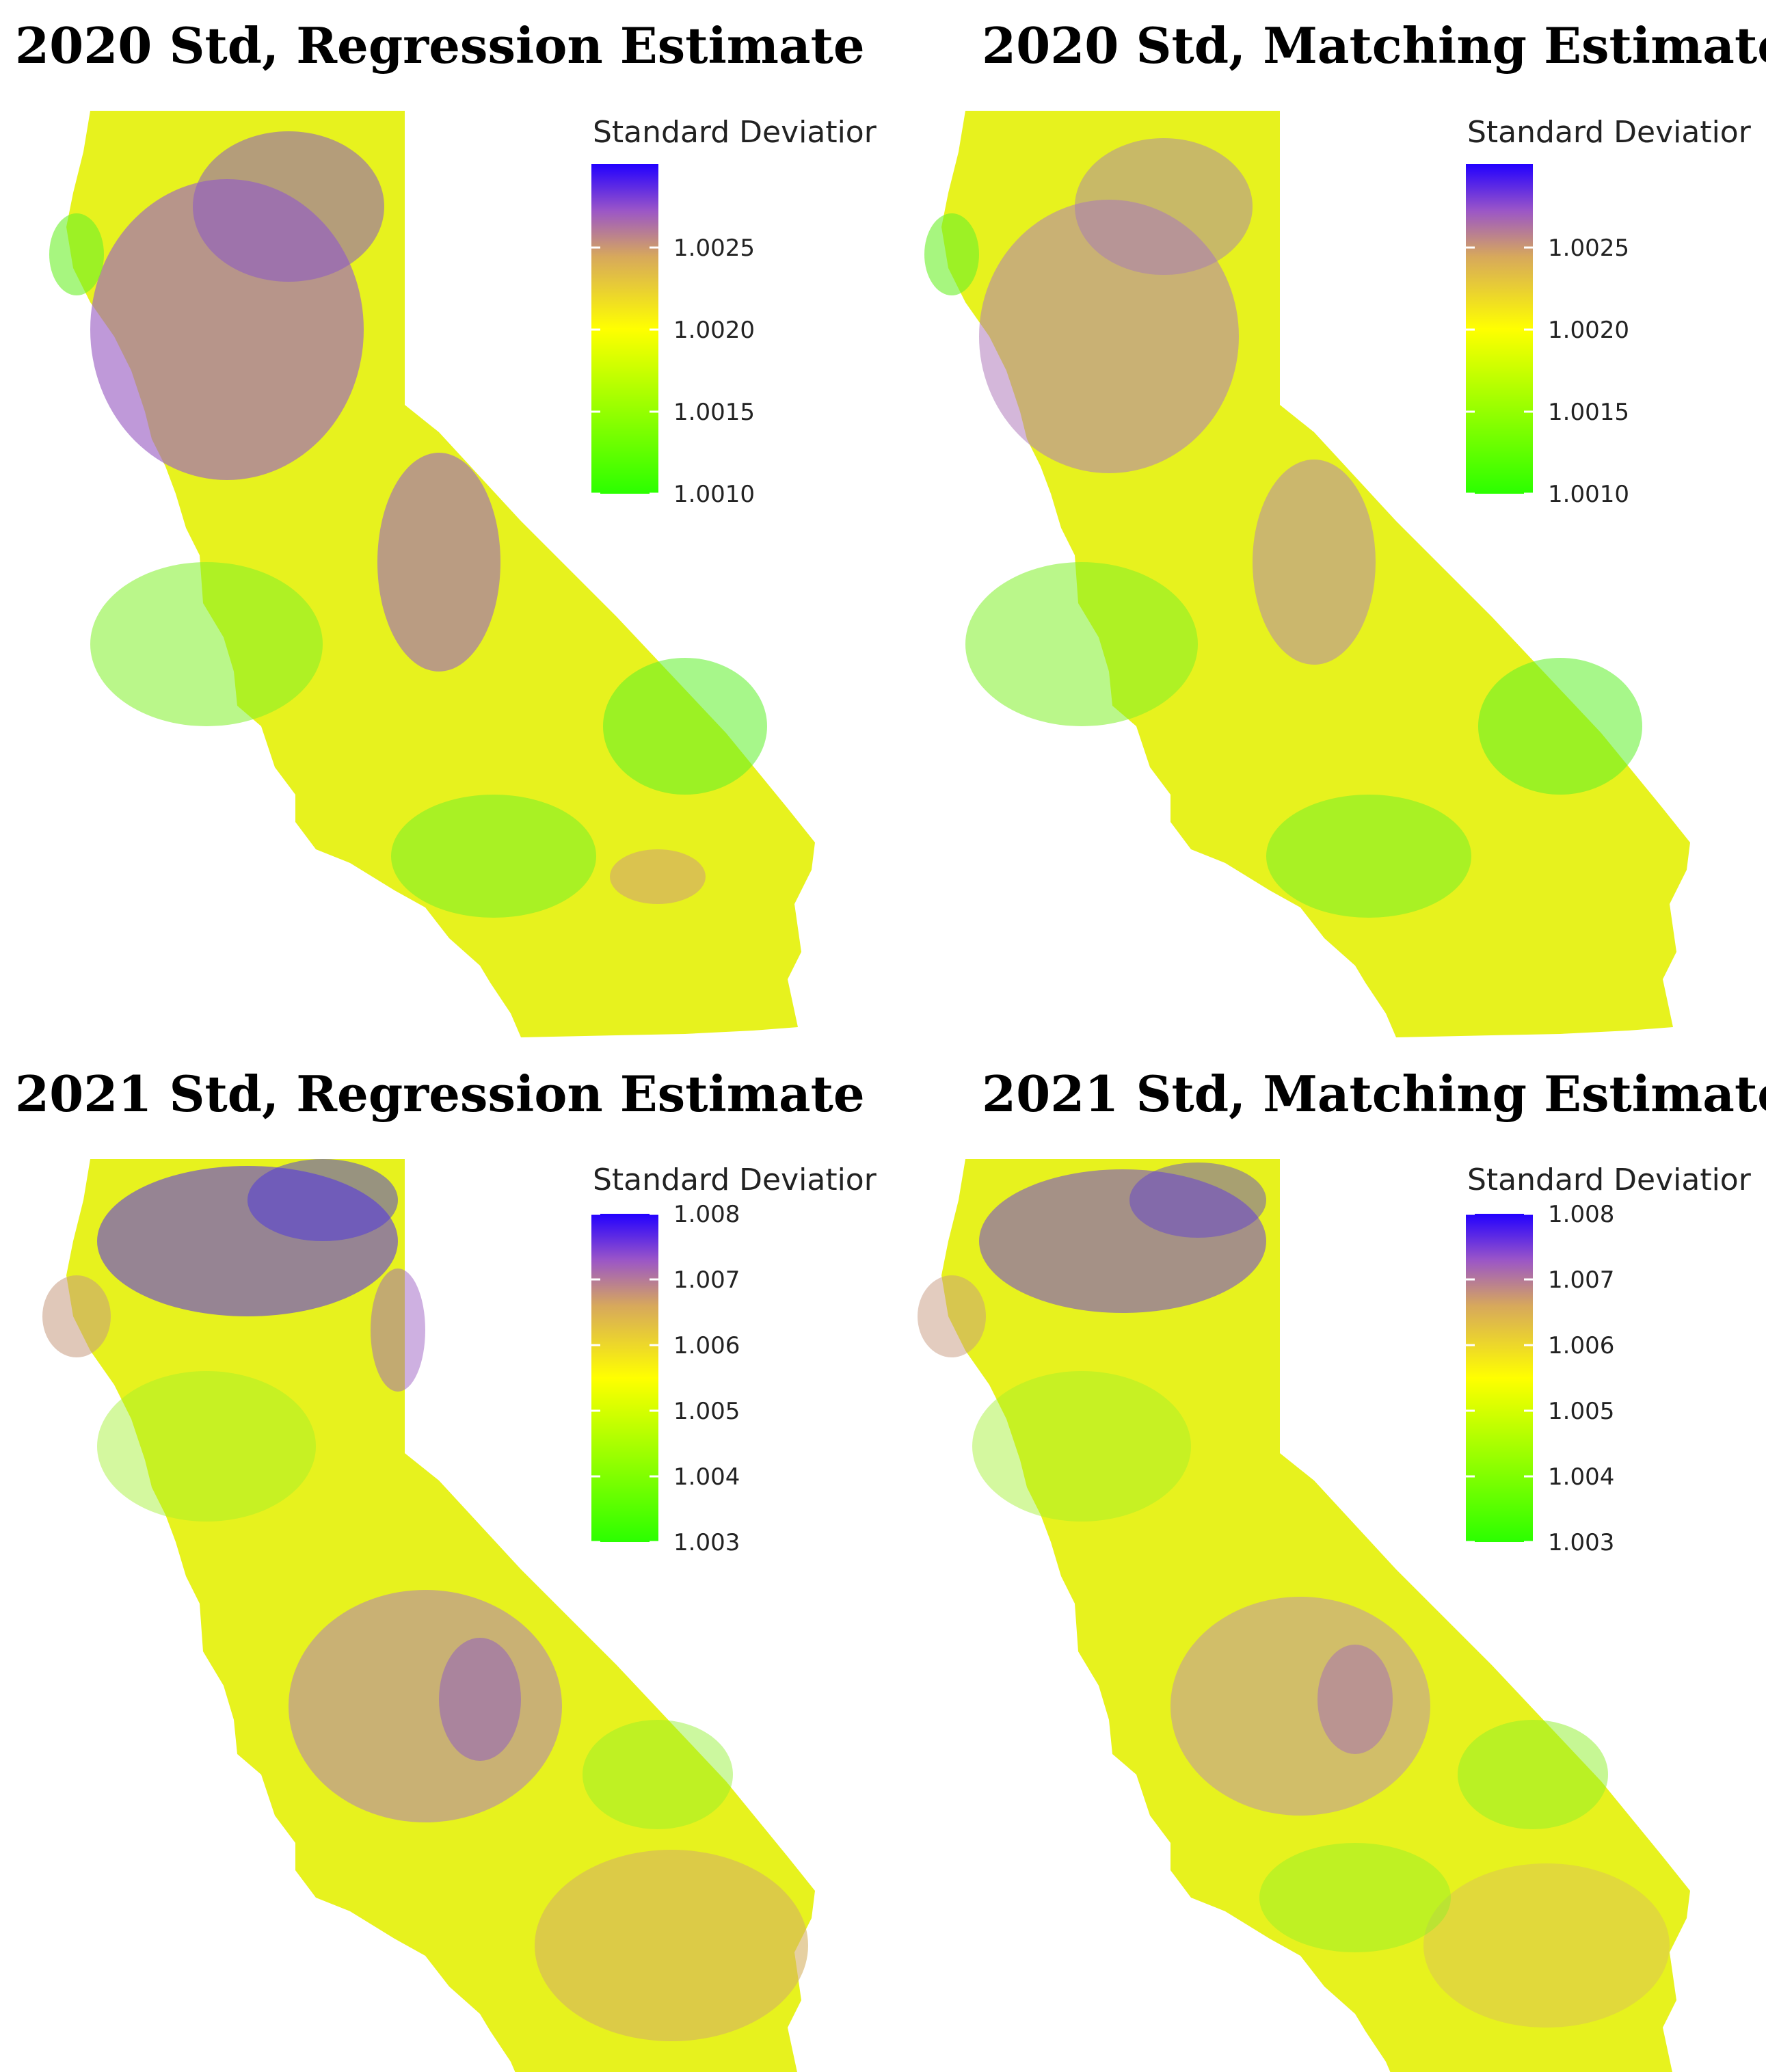  I want to click on panel-title: 2020 Std, Regression Estimate, so click(440, 45).